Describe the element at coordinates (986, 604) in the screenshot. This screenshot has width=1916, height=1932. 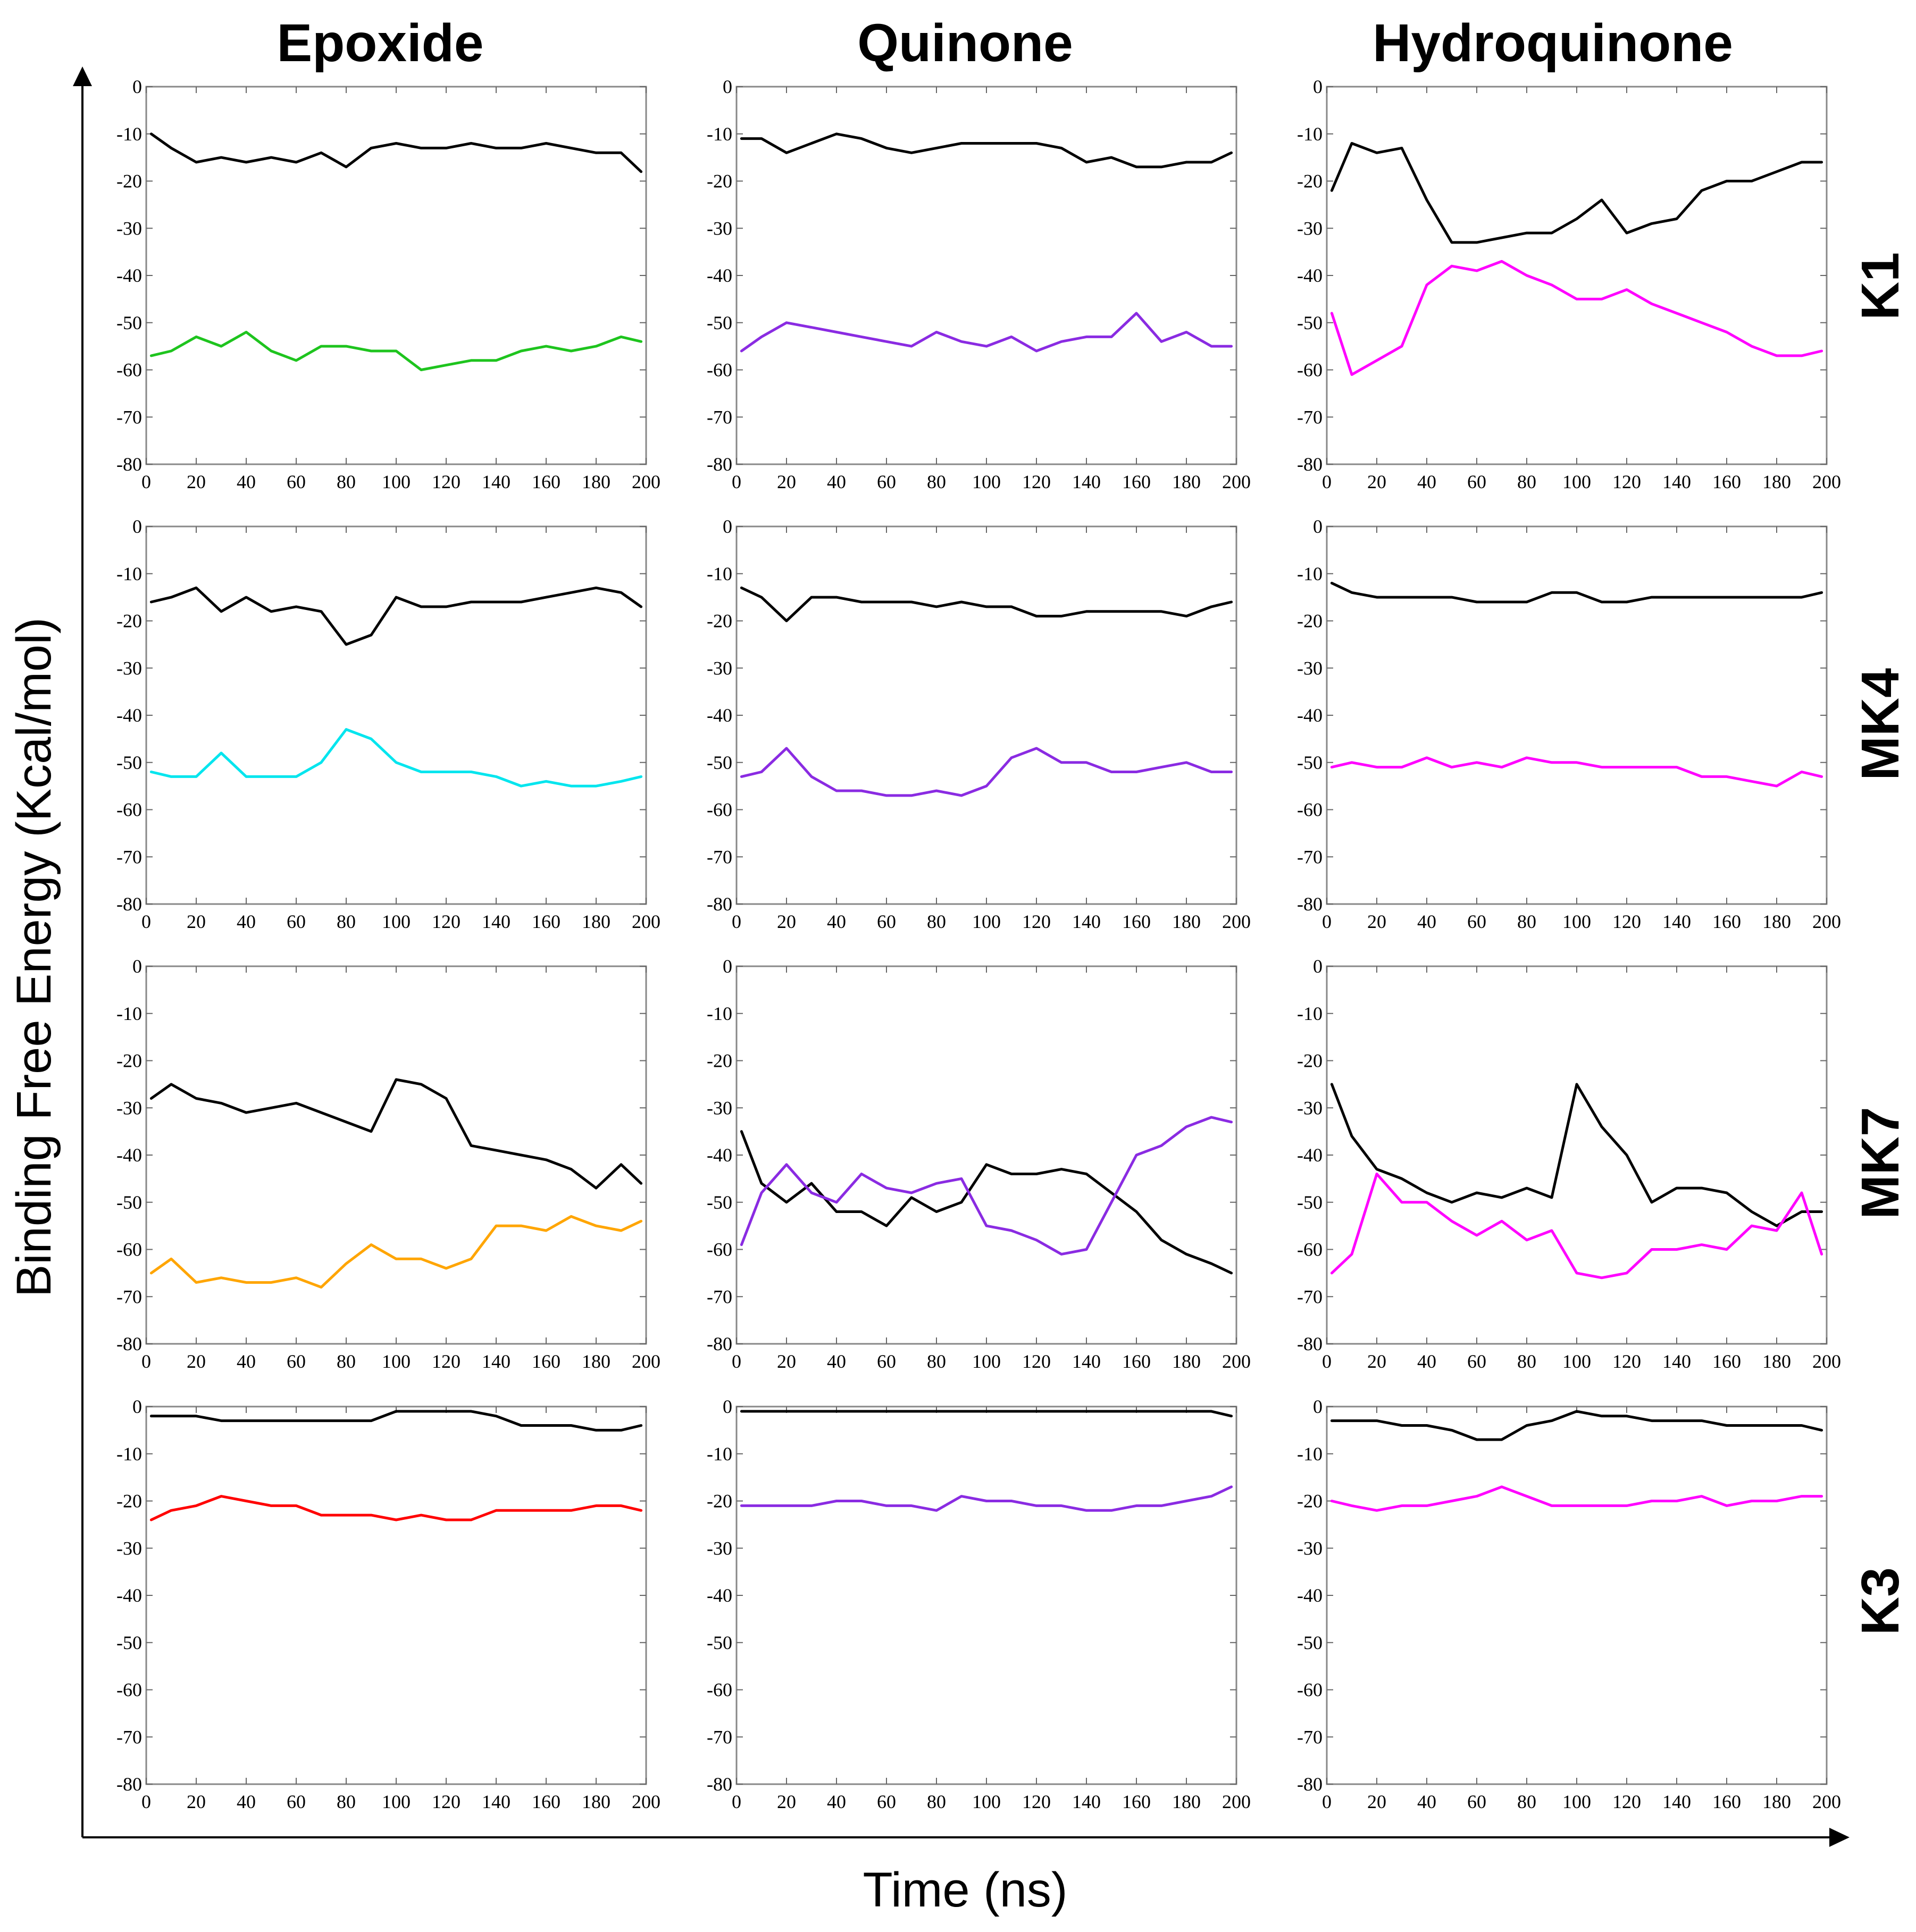
I see `panel-mk4-quinone-series-0-line` at that location.